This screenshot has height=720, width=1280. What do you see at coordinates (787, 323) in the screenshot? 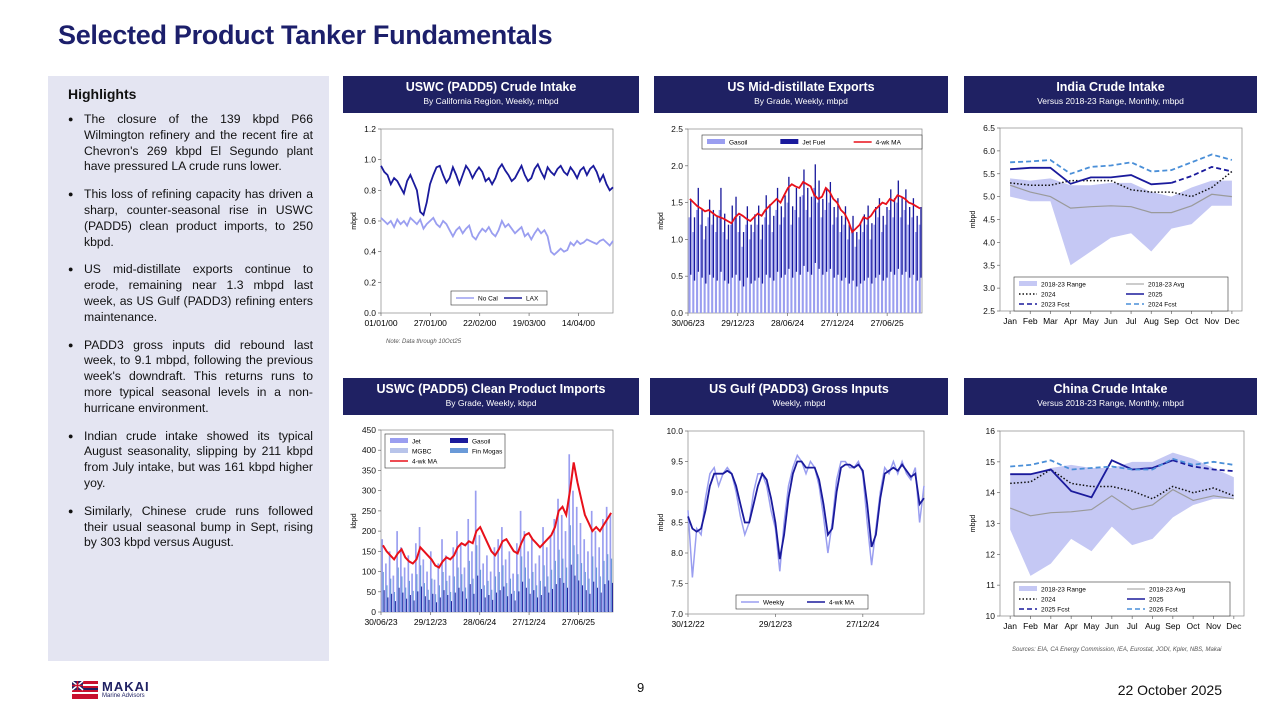
I see `x-tick-label: 28/06/24` at bounding box center [787, 323].